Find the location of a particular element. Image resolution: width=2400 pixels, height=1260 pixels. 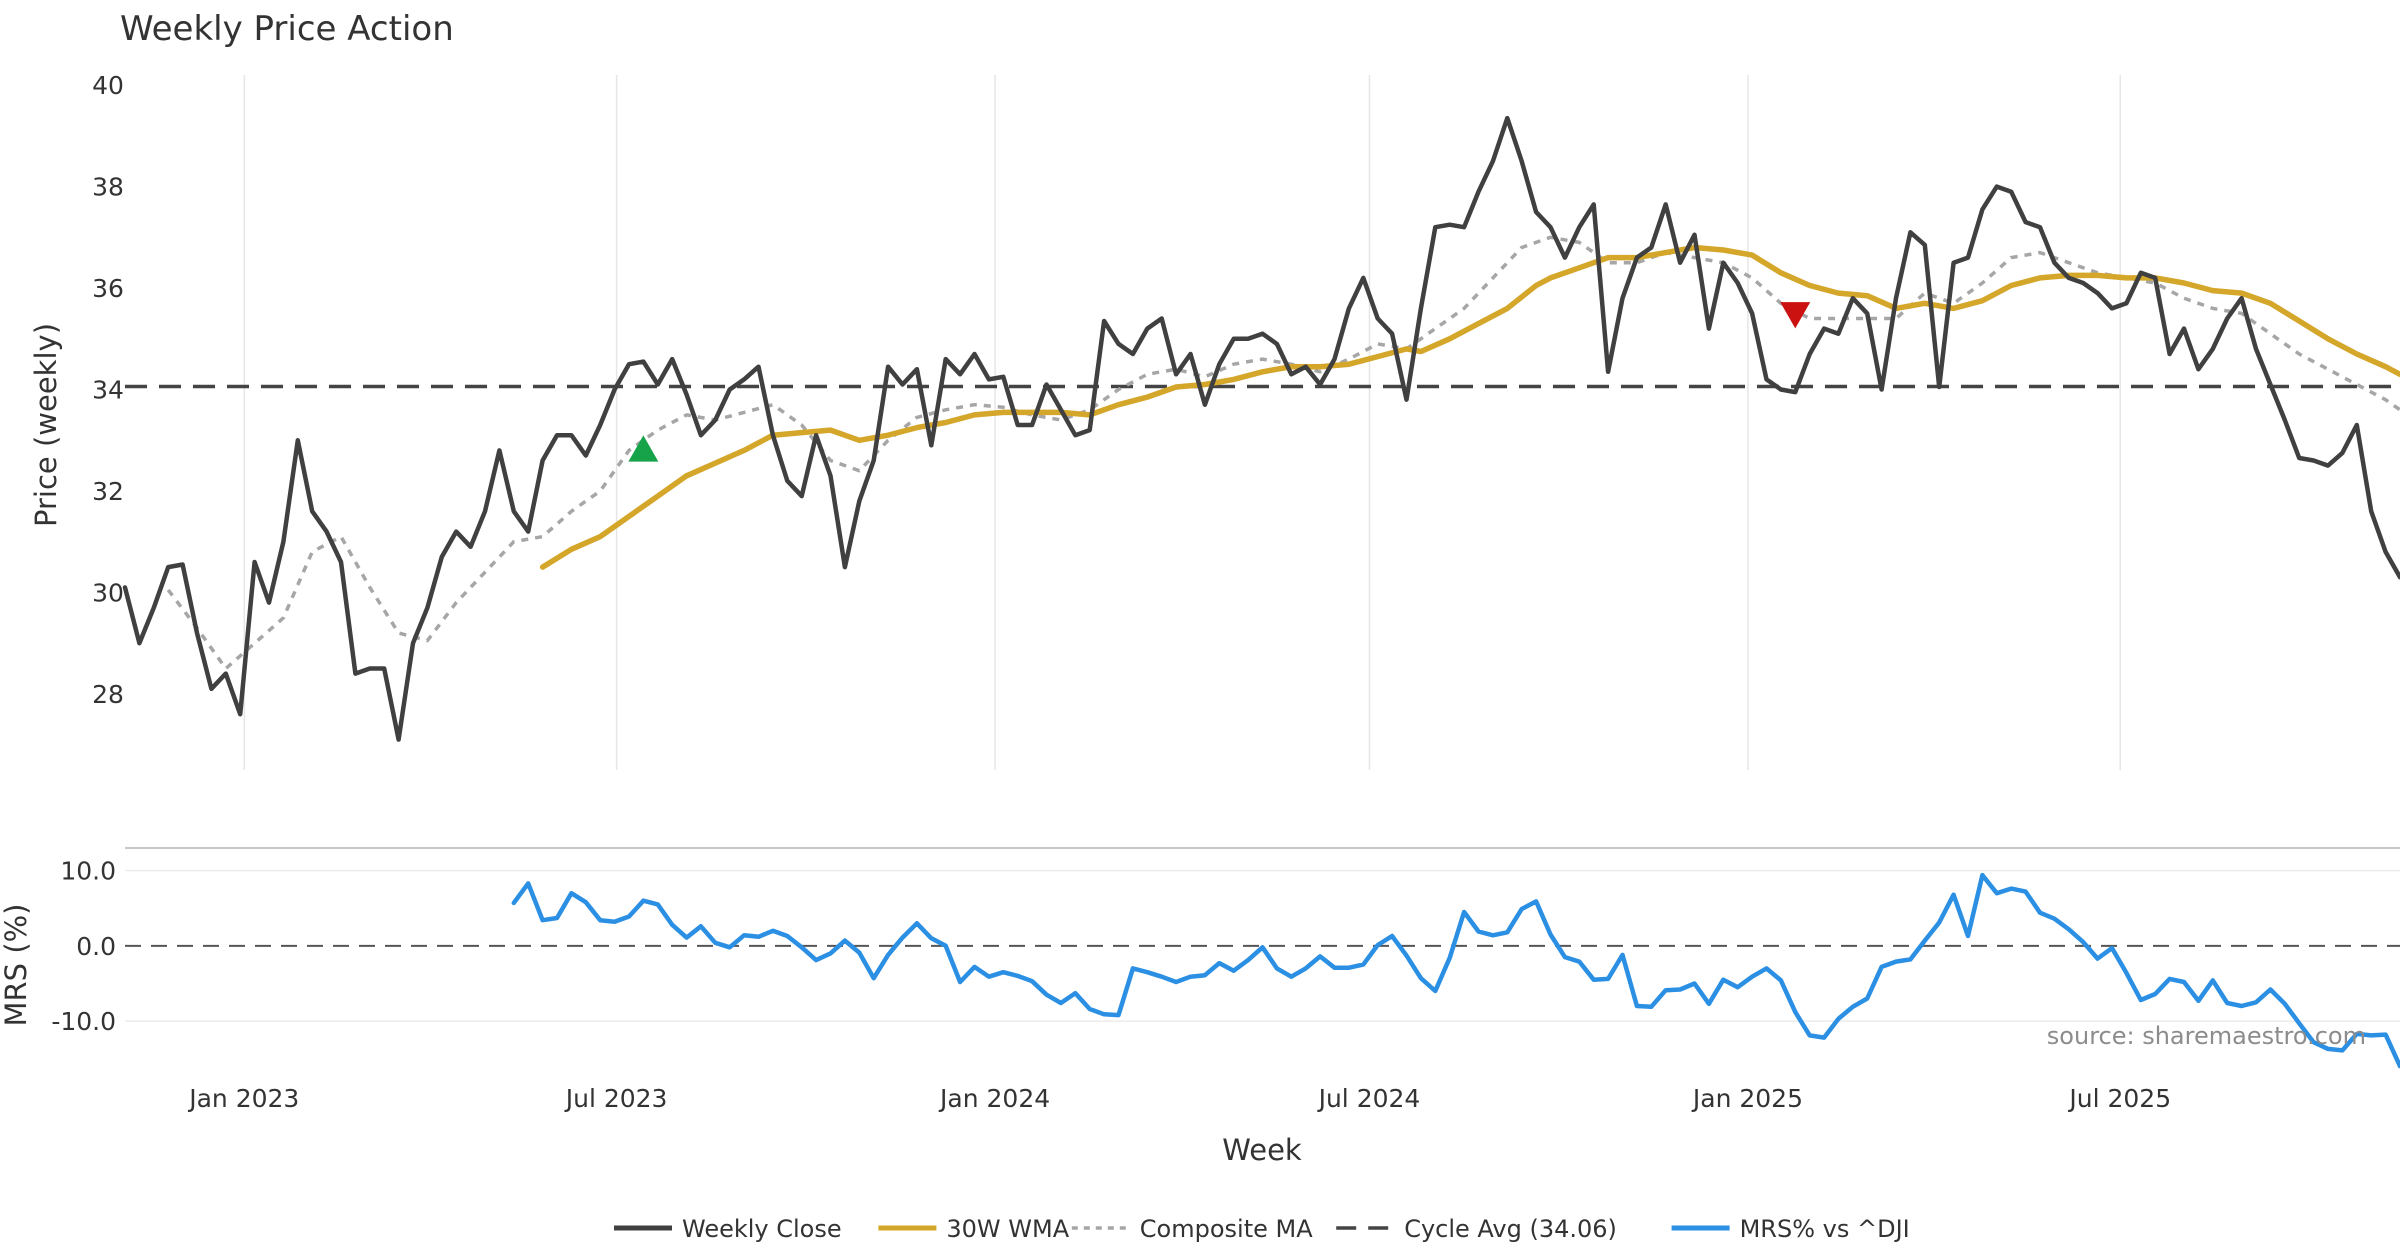

price-y-tick-label: 32 is located at coordinates (108, 491).